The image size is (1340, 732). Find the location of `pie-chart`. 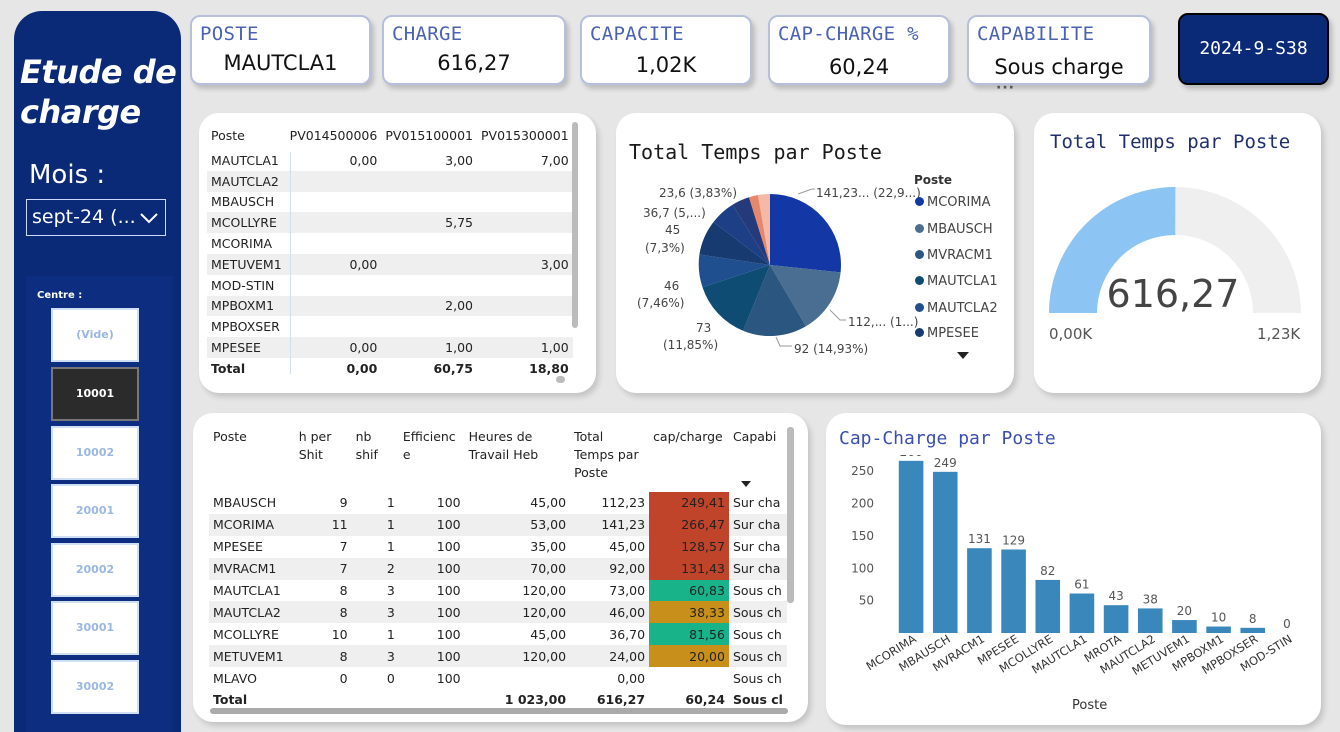

pie-chart is located at coordinates (770, 265).